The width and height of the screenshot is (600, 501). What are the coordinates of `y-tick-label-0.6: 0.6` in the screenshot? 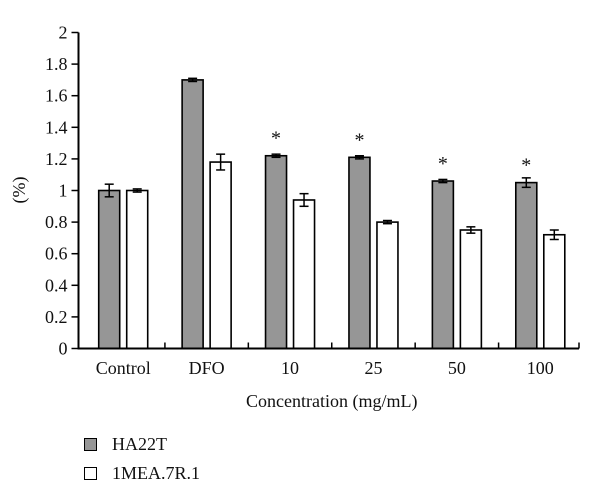 It's located at (56, 254).